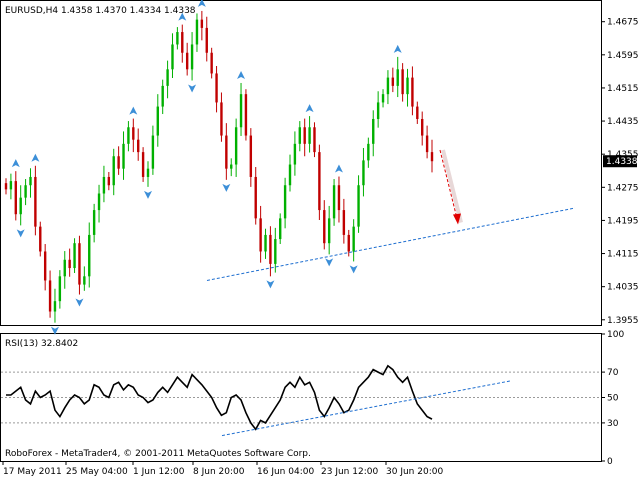  I want to click on price-tick-label: 1.4675, so click(623, 23).